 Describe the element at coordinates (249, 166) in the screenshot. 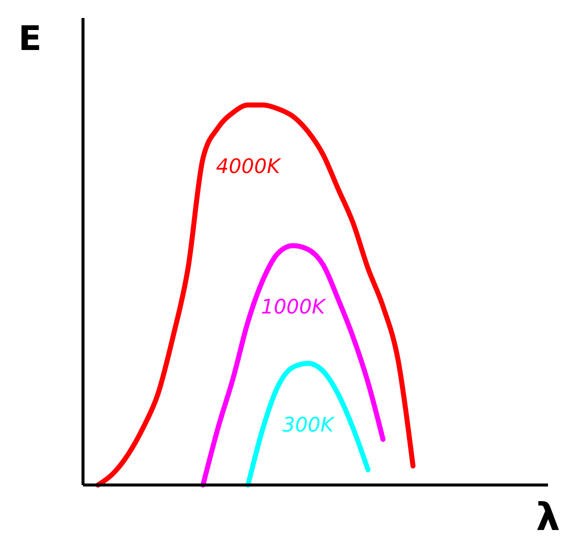

I see `series-label: 4000K` at that location.